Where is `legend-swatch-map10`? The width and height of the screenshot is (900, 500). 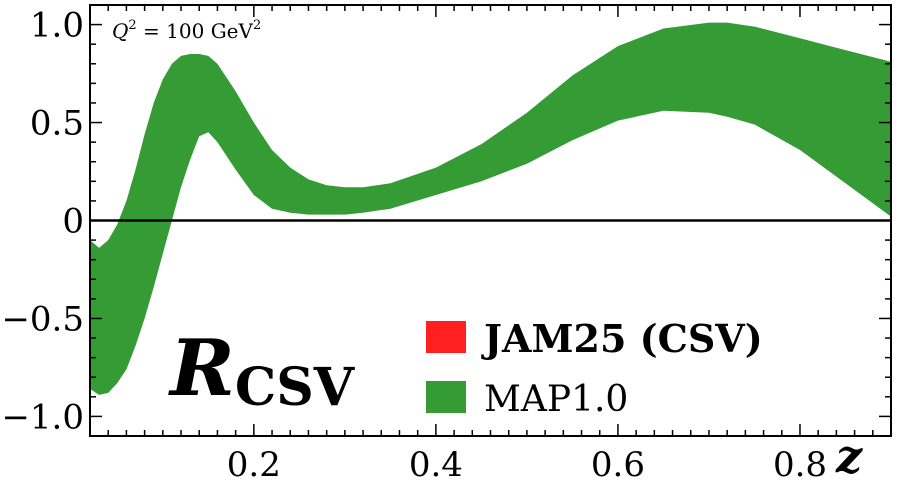
legend-swatch-map10 is located at coordinates (446, 397).